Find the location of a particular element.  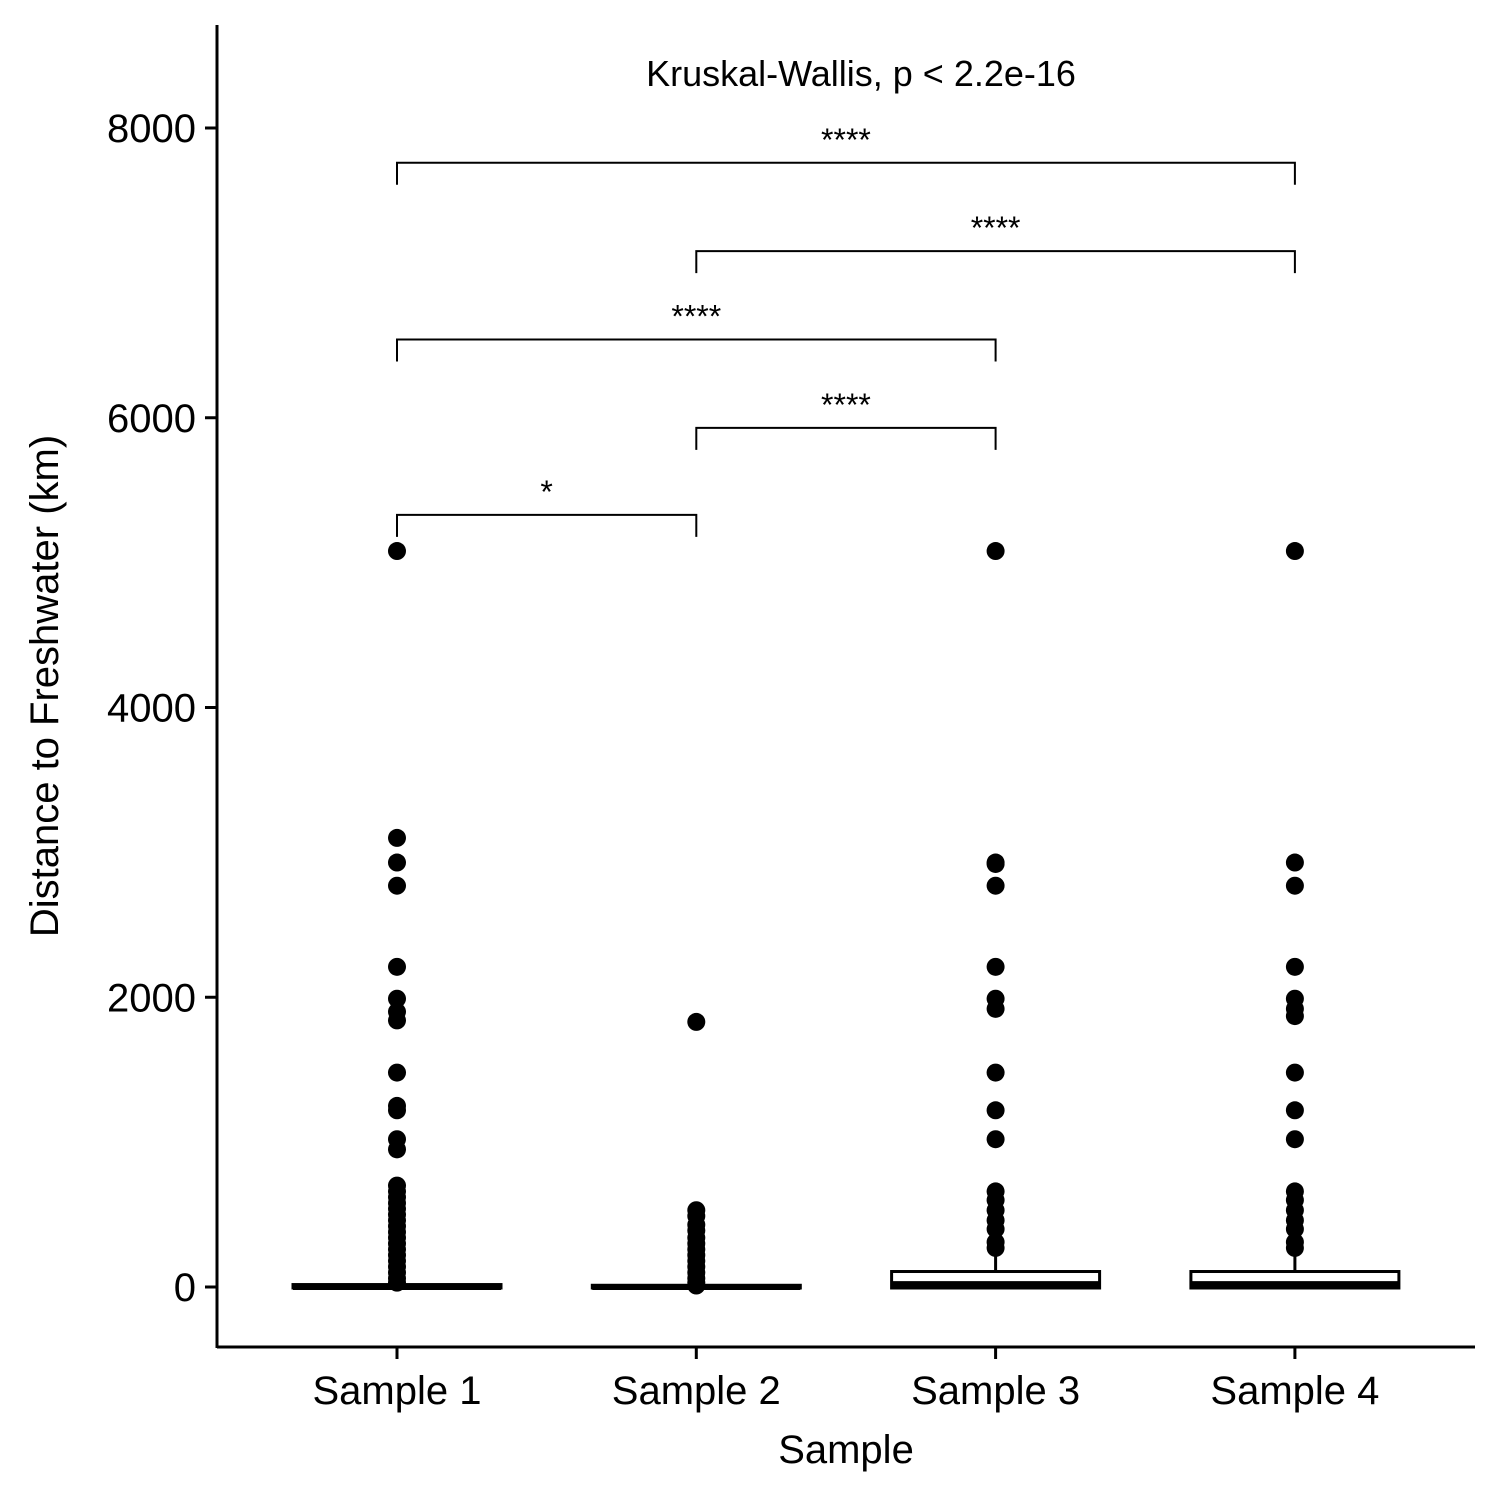

comparison-bracket: * is located at coordinates (547, 505).